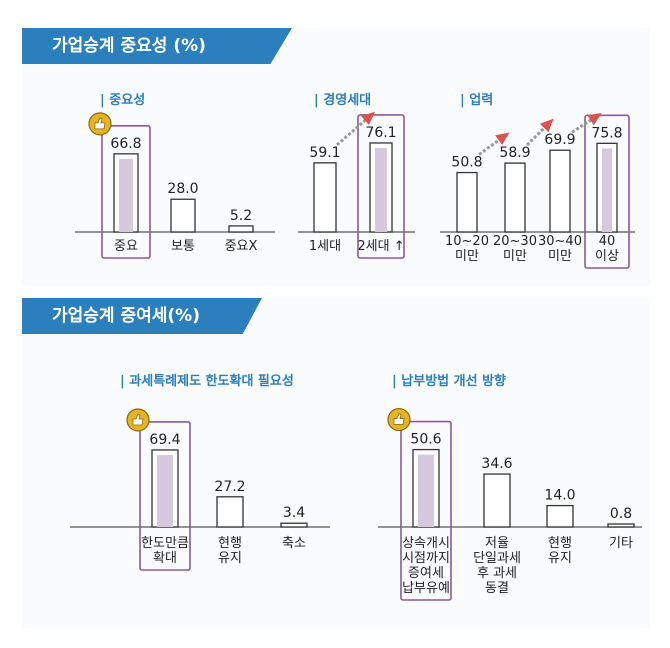 Image resolution: width=670 pixels, height=648 pixels. What do you see at coordinates (426, 558) in the screenshot?
I see `category-label: 시점까지` at bounding box center [426, 558].